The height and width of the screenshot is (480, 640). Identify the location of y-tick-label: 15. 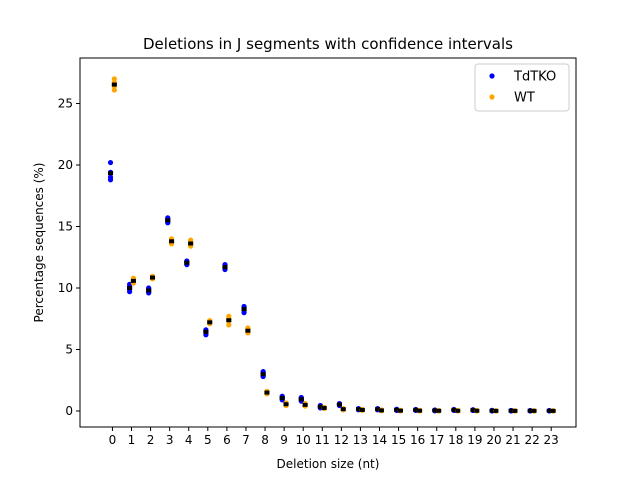
(65, 227).